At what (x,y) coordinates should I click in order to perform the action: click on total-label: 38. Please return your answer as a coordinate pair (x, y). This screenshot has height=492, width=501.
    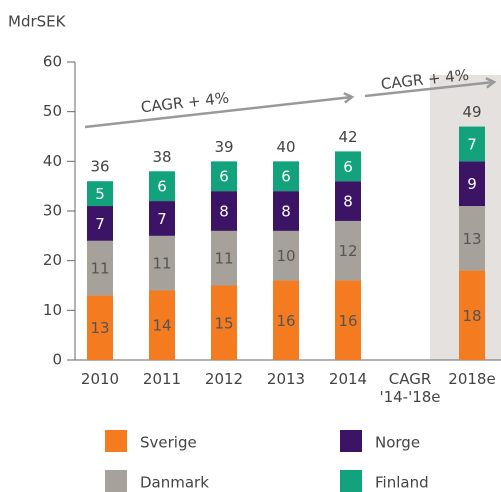
    Looking at the image, I should click on (161, 157).